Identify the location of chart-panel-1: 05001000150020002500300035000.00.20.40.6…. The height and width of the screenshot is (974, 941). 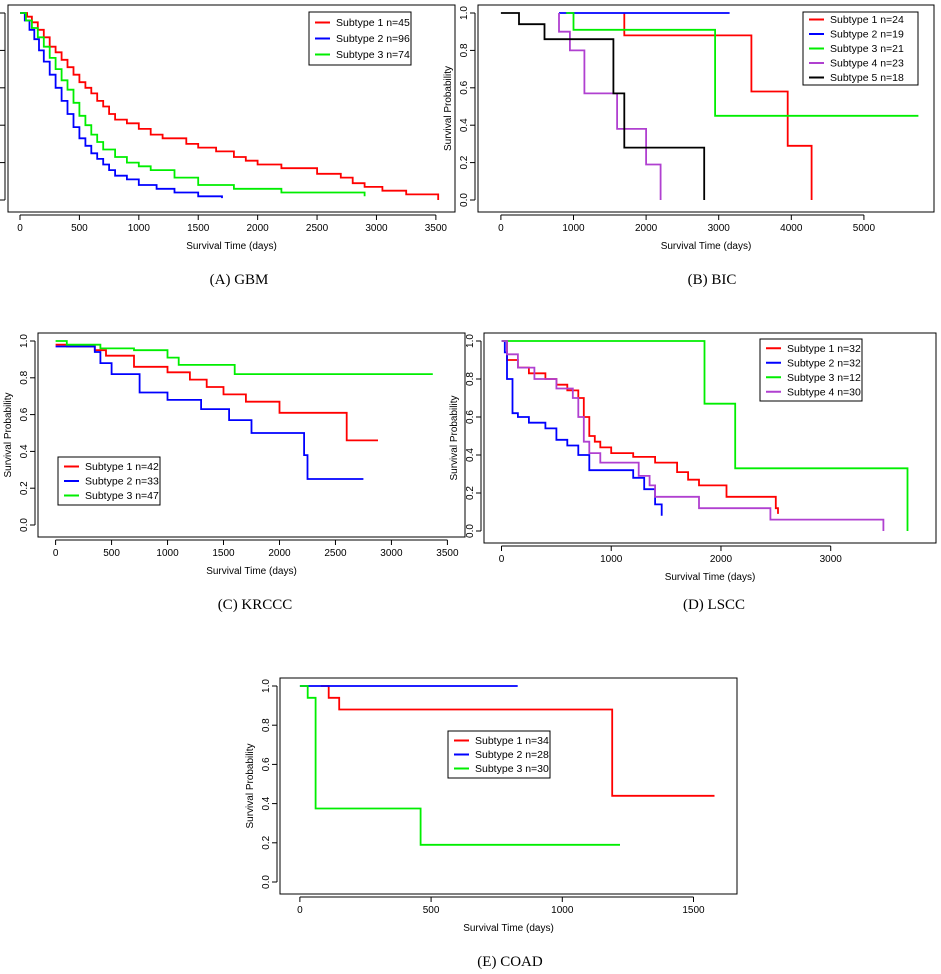
(228, 146).